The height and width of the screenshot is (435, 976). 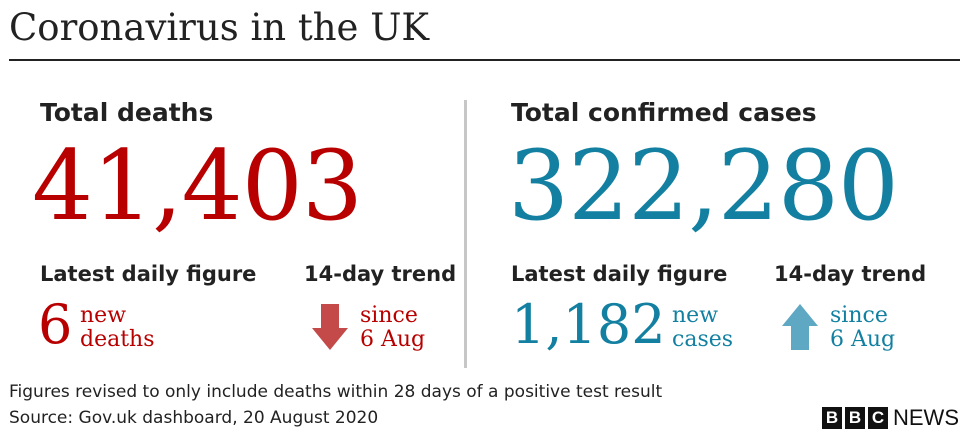 What do you see at coordinates (219, 27) in the screenshot?
I see `page-title: Coronavirus in the UK` at bounding box center [219, 27].